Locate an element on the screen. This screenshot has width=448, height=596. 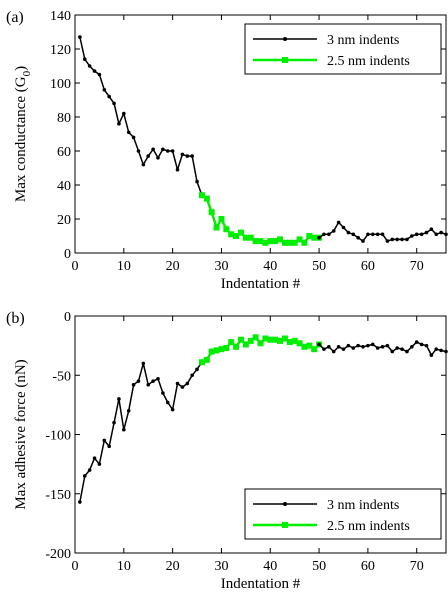
y-tick-label: 100 is located at coordinates (60, 84).